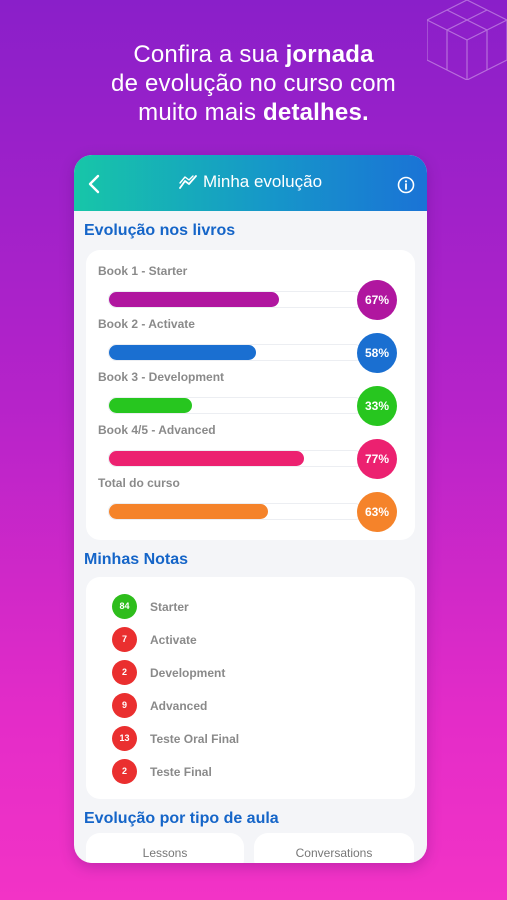  Describe the element at coordinates (169, 607) in the screenshot. I see `grade-label: Starter` at that location.